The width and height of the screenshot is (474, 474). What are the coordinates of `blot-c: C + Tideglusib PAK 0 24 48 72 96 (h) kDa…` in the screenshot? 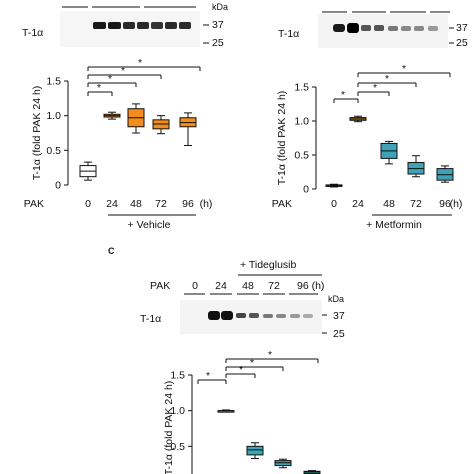 It's located at (226, 293).